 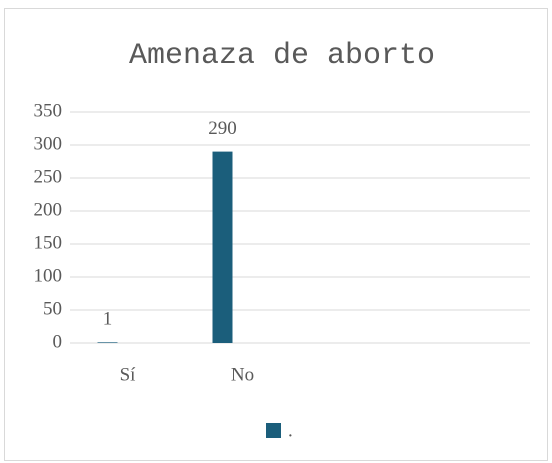 What do you see at coordinates (273, 430) in the screenshot?
I see `legend-swatch` at bounding box center [273, 430].